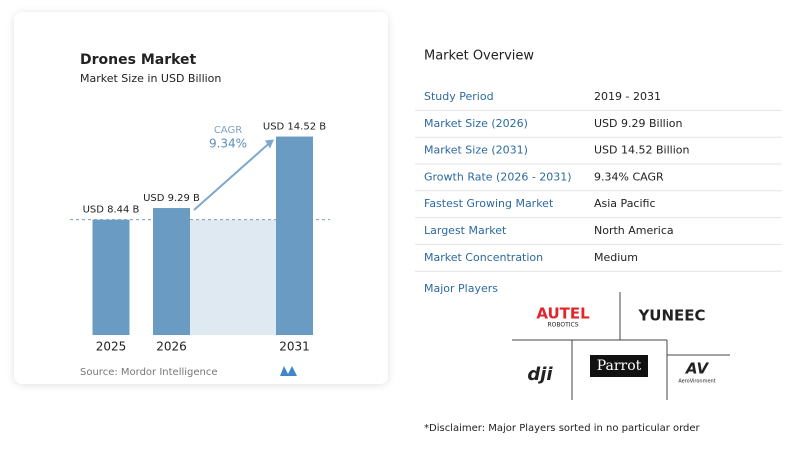  Describe the element at coordinates (621, 346) in the screenshot. I see `players-grid` at that location.